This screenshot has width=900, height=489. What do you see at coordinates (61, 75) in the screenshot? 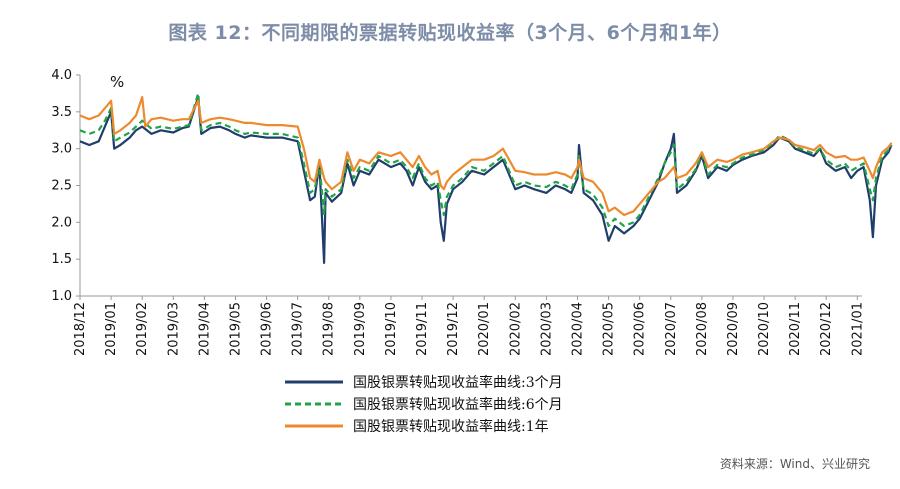
I see `y-tick-label: 4.0` at bounding box center [61, 75].